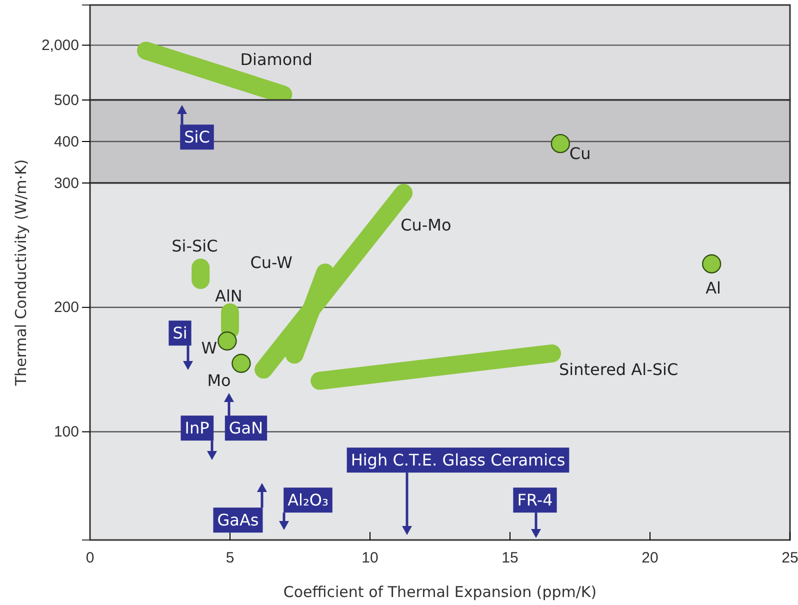 The width and height of the screenshot is (798, 605). Describe the element at coordinates (790, 558) in the screenshot. I see `x-tick-label: 25` at that location.